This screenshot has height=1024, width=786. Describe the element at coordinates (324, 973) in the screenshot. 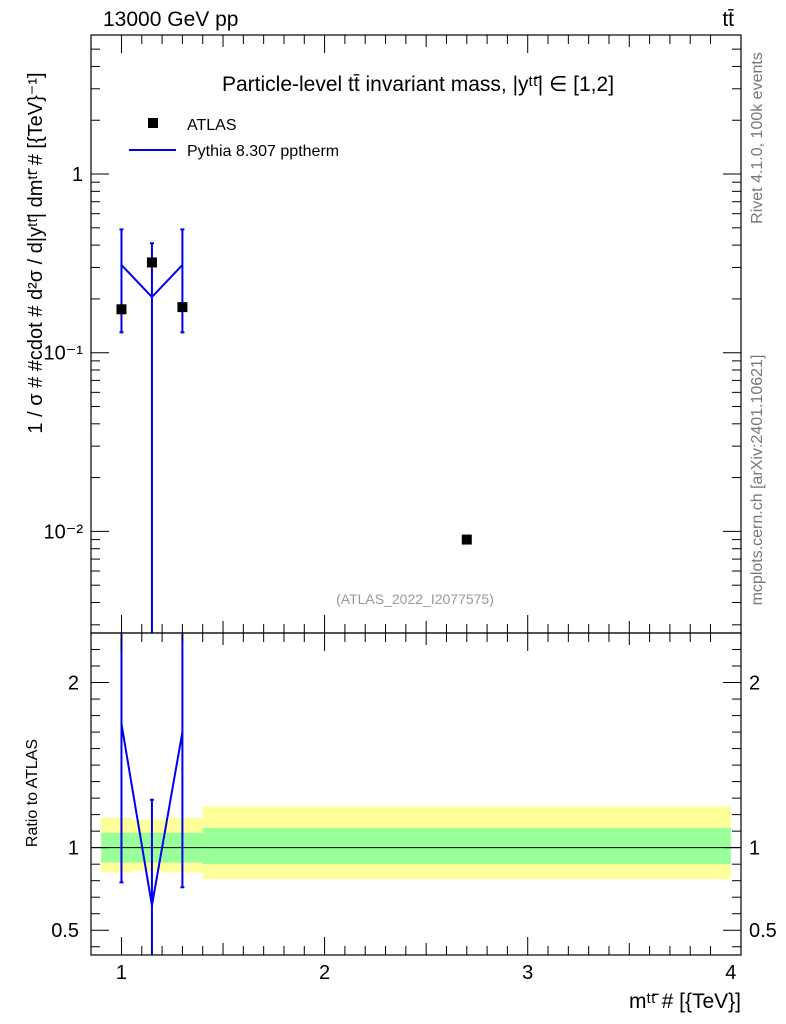

I see `x-tick-label: 2` at that location.